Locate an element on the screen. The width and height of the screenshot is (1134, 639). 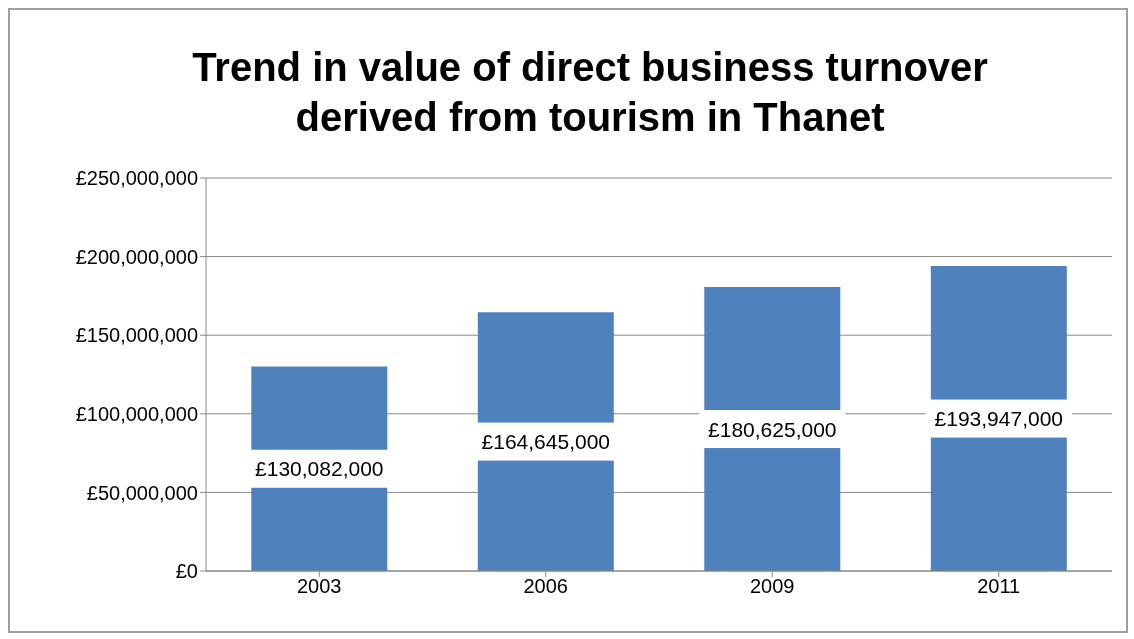
y-tick-label: £250,000,000 is located at coordinates (136, 178).